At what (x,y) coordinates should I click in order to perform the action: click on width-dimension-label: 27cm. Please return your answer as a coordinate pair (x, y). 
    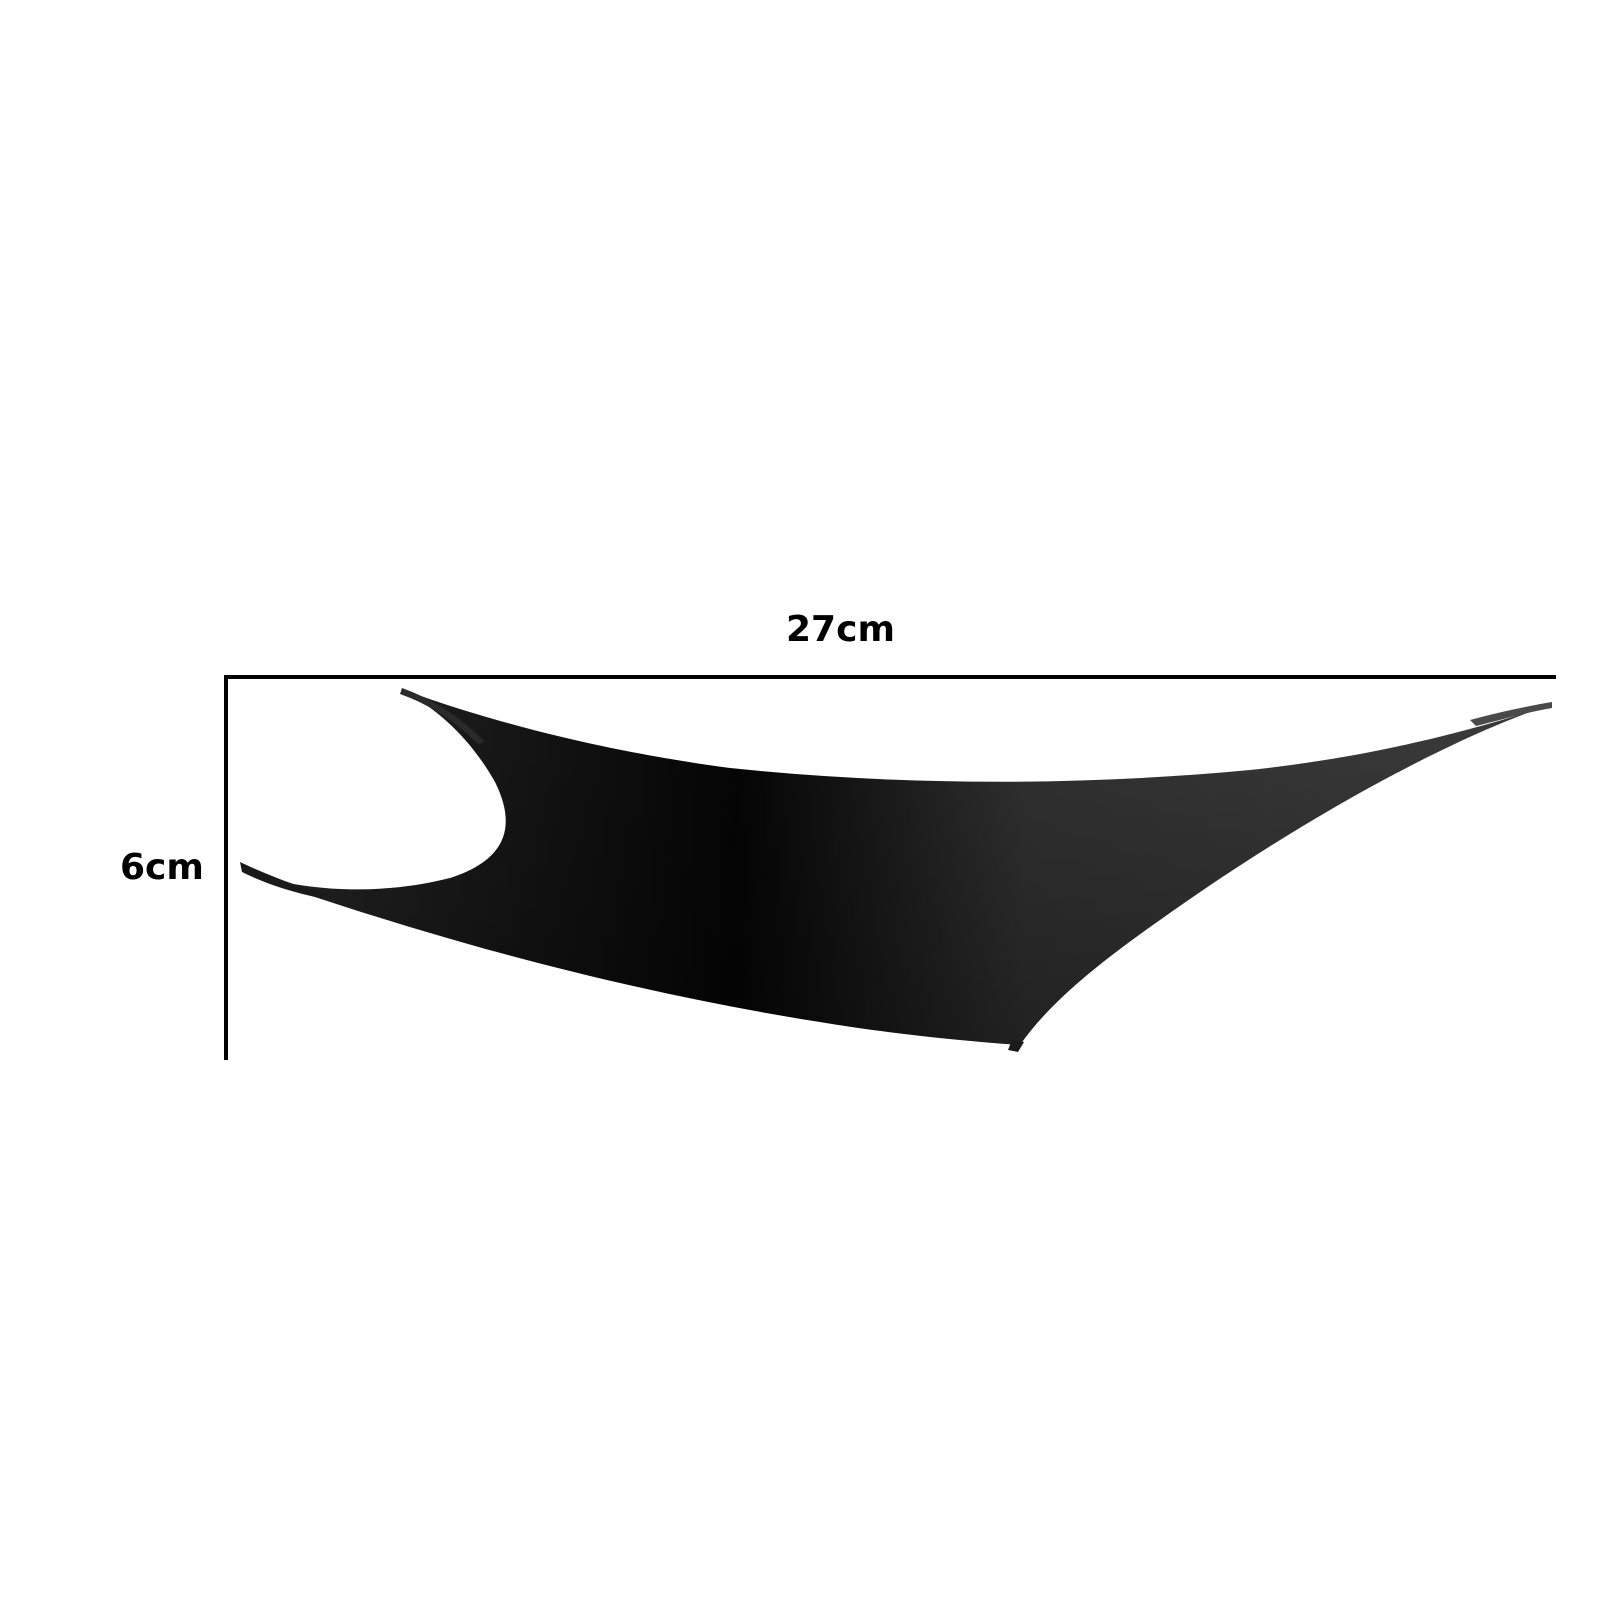
    Looking at the image, I should click on (840, 629).